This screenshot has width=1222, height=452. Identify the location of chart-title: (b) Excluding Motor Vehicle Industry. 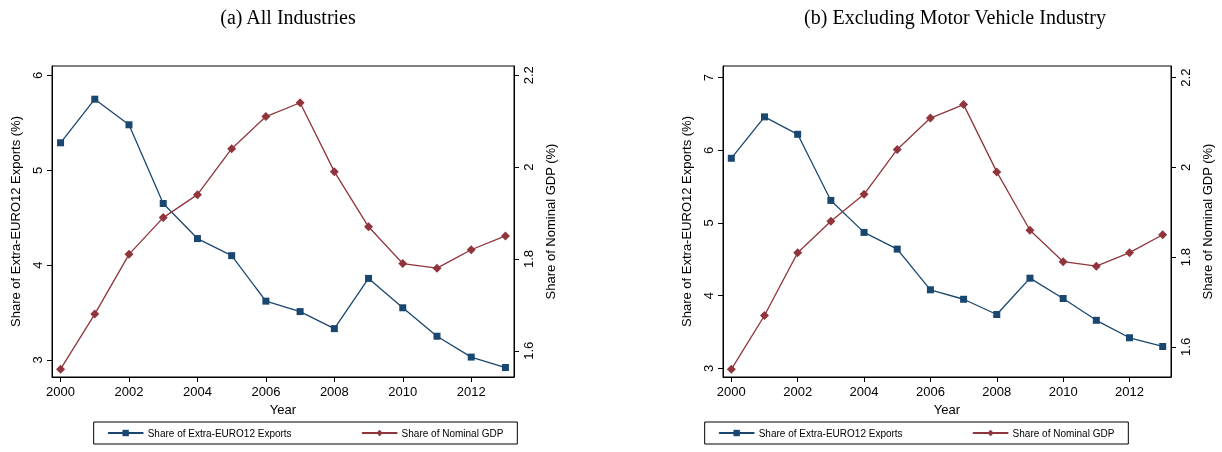
(955, 17).